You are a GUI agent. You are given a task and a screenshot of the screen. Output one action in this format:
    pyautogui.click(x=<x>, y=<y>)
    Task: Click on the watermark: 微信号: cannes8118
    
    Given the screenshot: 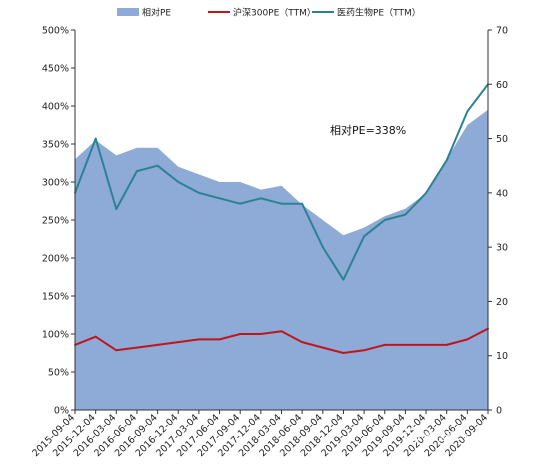 What is the action you would take?
    pyautogui.click(x=467, y=436)
    